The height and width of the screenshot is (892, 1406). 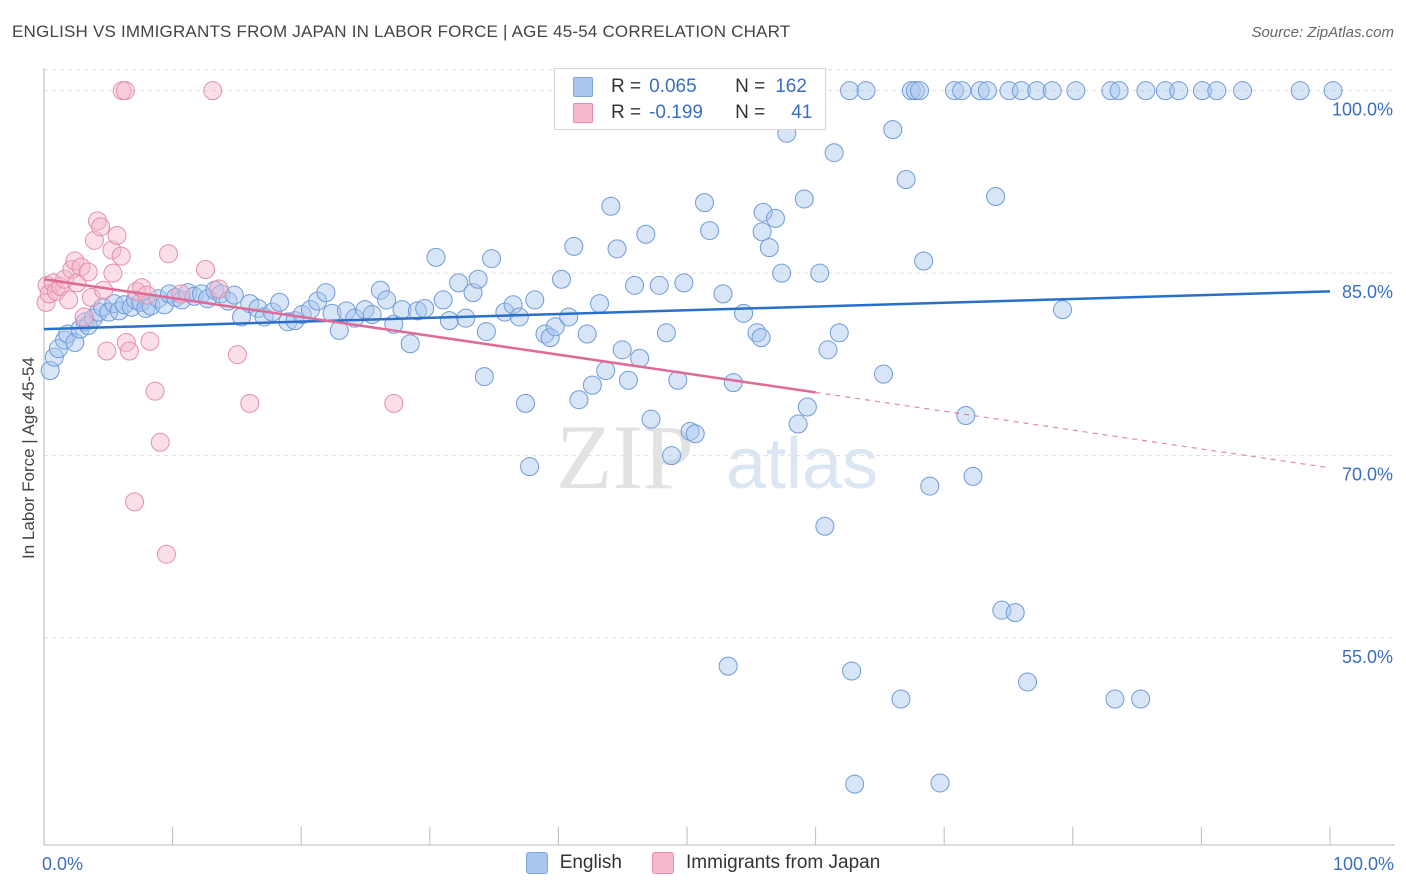 I want to click on english-swatch, so click(x=583, y=87).